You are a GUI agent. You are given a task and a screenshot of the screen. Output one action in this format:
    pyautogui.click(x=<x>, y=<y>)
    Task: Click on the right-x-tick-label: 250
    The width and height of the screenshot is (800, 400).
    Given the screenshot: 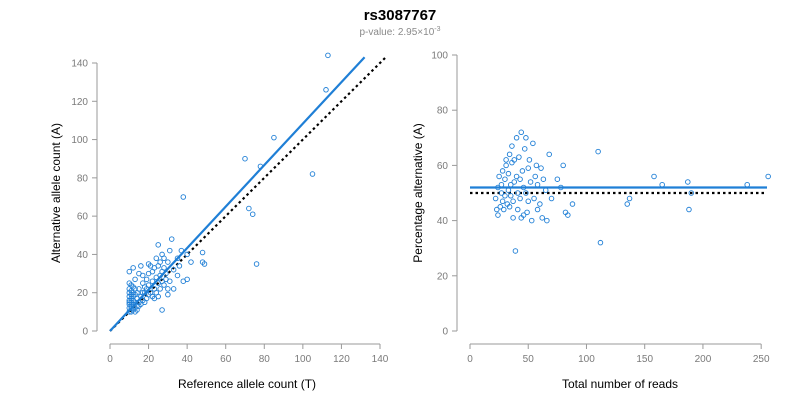 What is the action you would take?
    pyautogui.click(x=761, y=359)
    